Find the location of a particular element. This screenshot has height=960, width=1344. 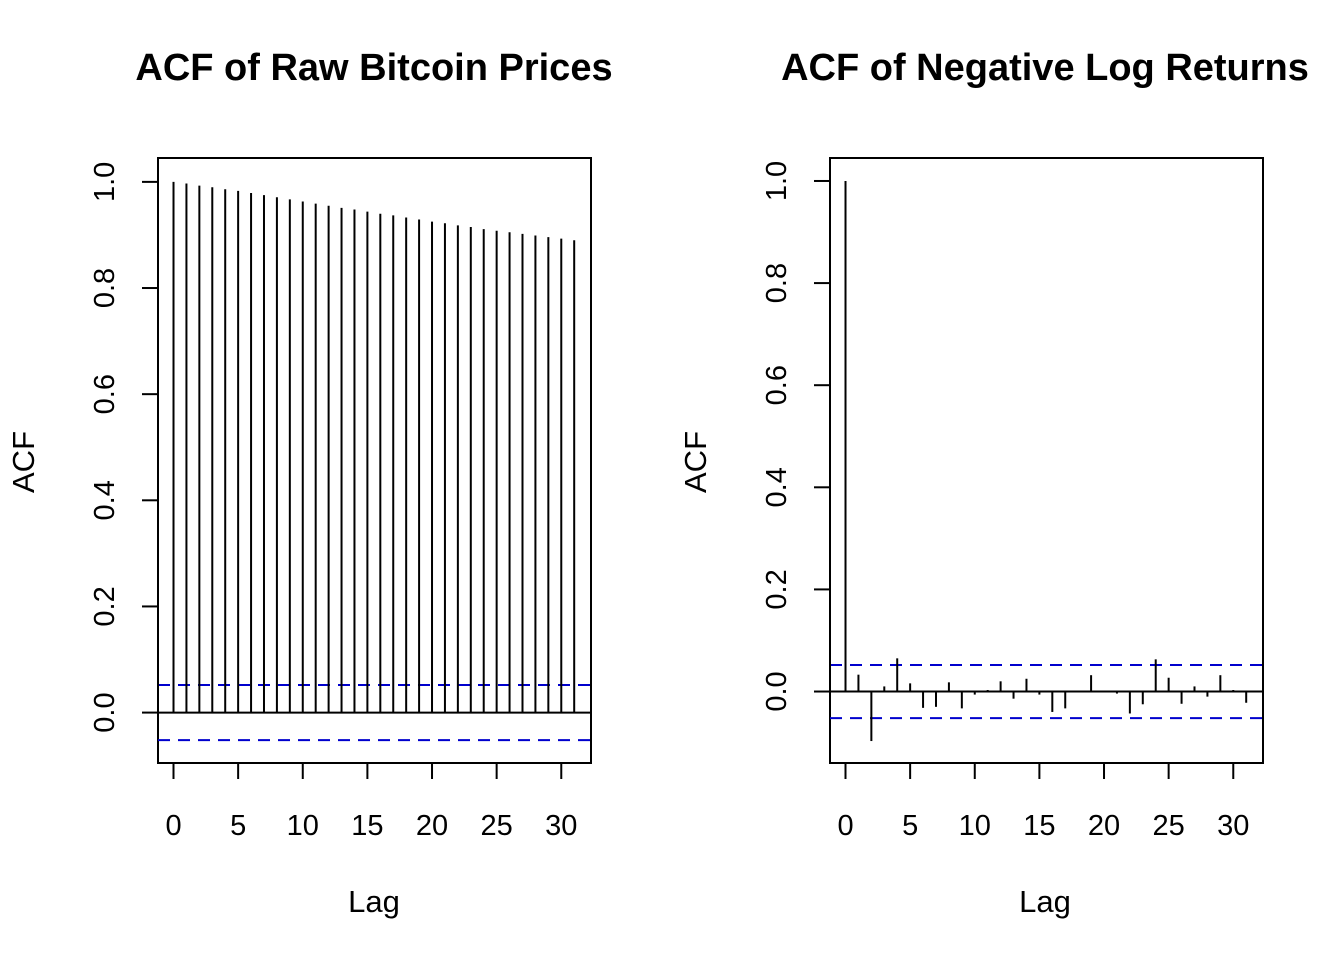

chart-title: ACF of Raw Bitcoin Prices is located at coordinates (373, 68).